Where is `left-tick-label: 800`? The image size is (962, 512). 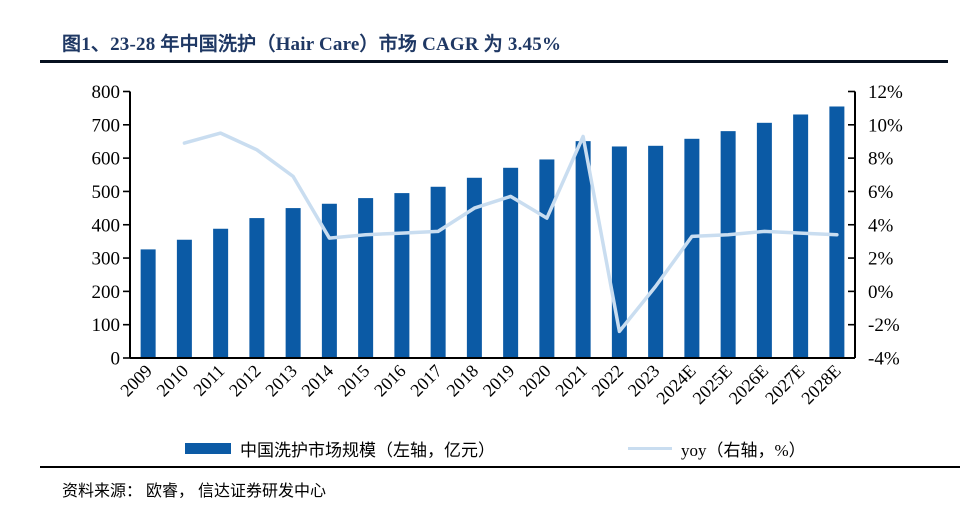 left-tick-label: 800 is located at coordinates (106, 92).